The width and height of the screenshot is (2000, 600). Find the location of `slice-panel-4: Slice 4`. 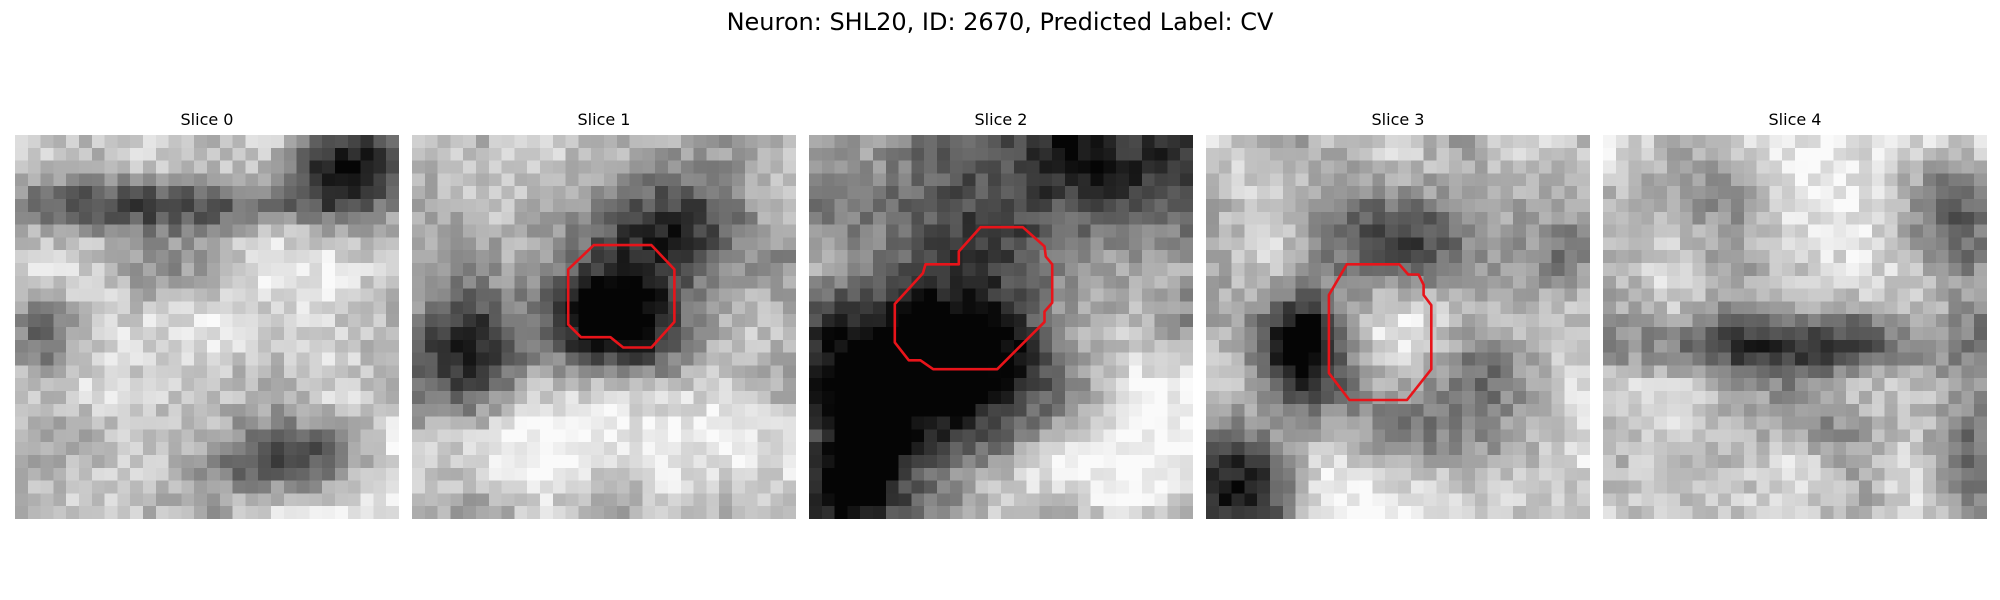

slice-panel-4: Slice 4 is located at coordinates (1795, 313).